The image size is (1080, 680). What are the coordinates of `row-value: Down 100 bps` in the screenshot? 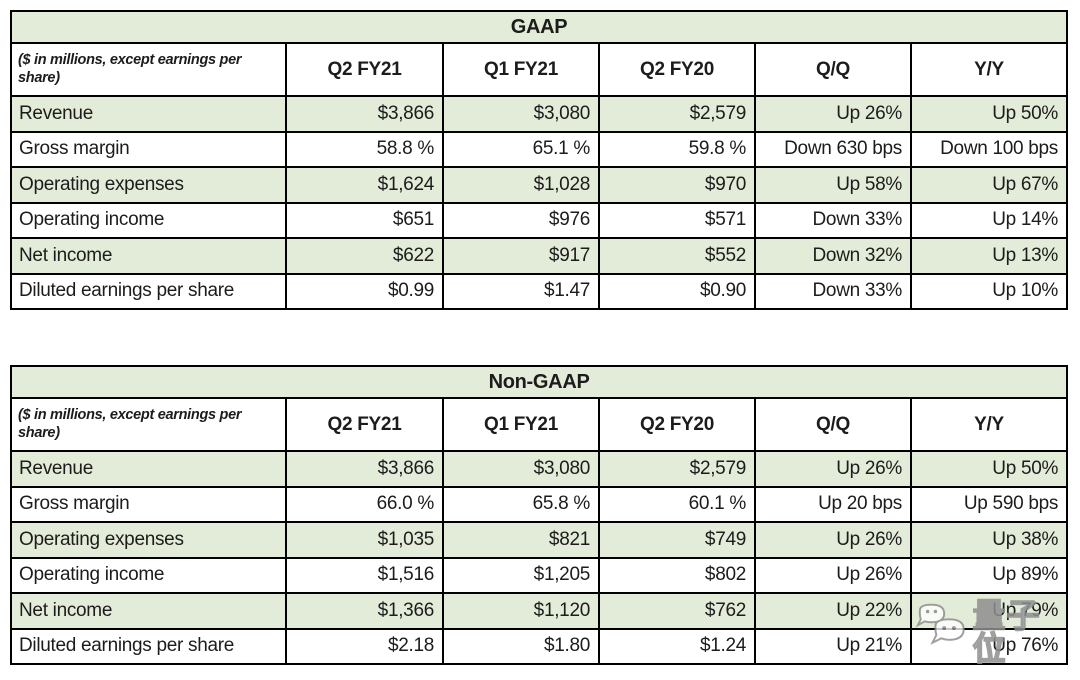 It's located at (989, 149).